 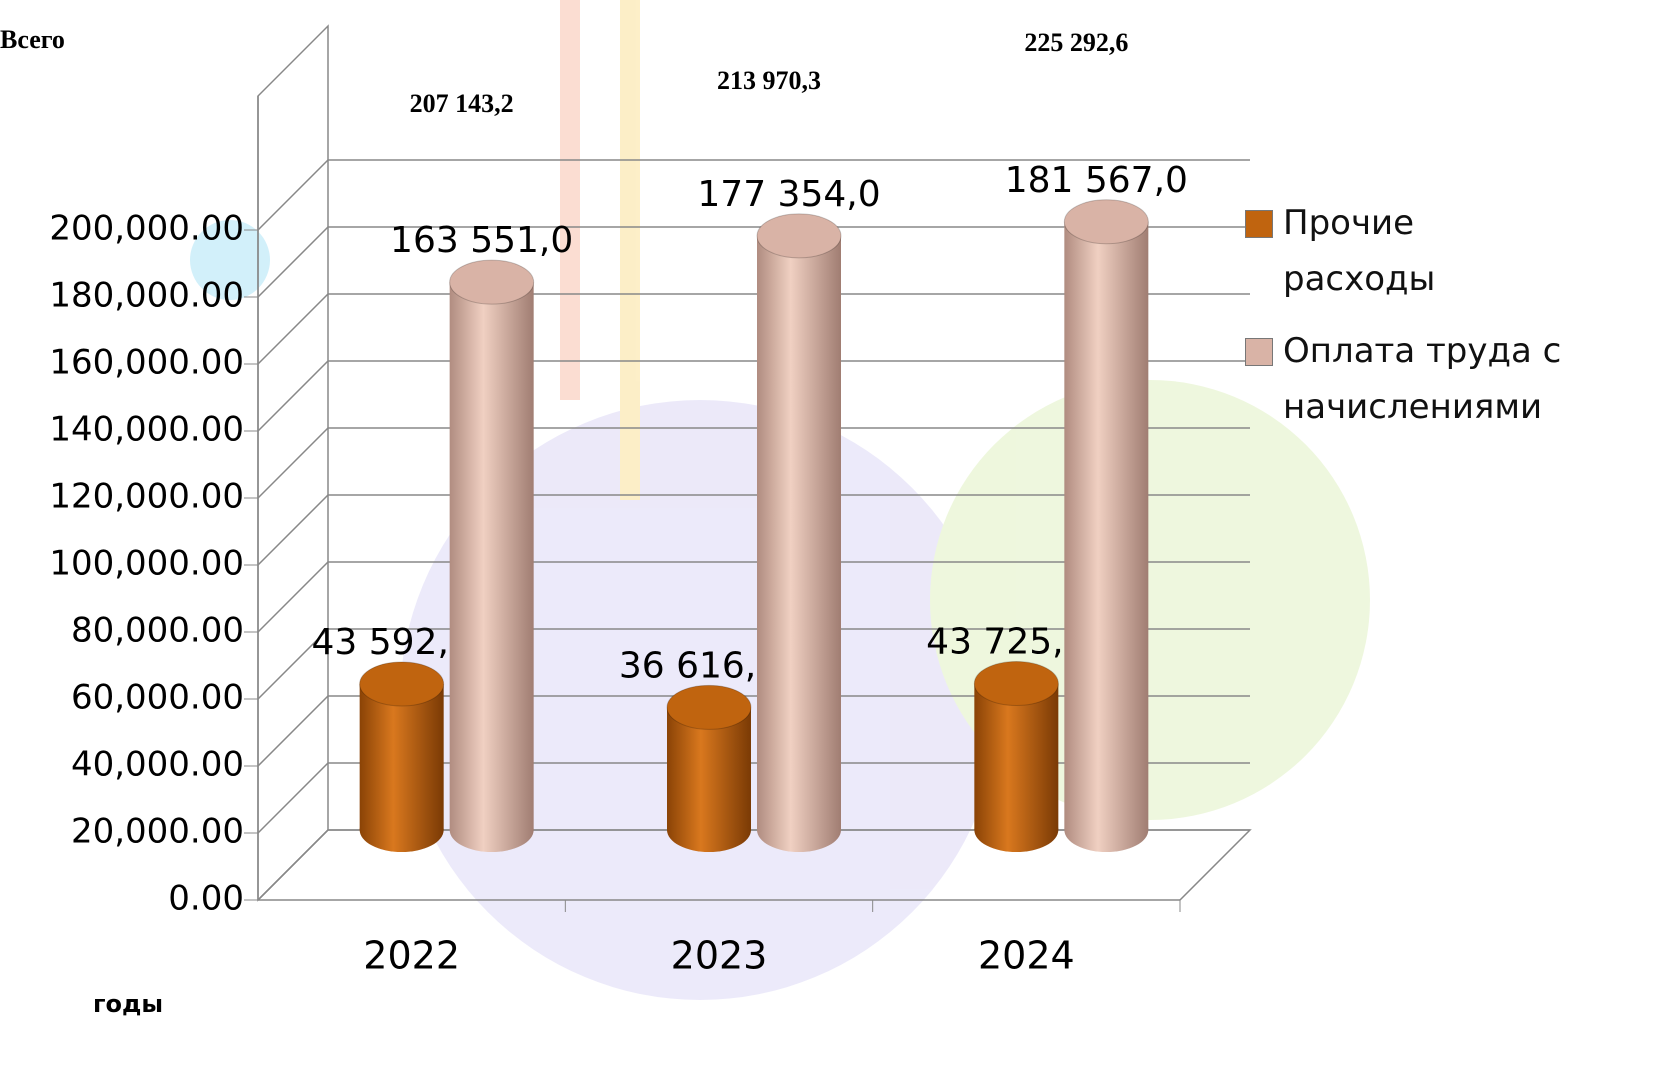 What do you see at coordinates (411, 956) in the screenshot?
I see `x-tick-label: 2022` at bounding box center [411, 956].